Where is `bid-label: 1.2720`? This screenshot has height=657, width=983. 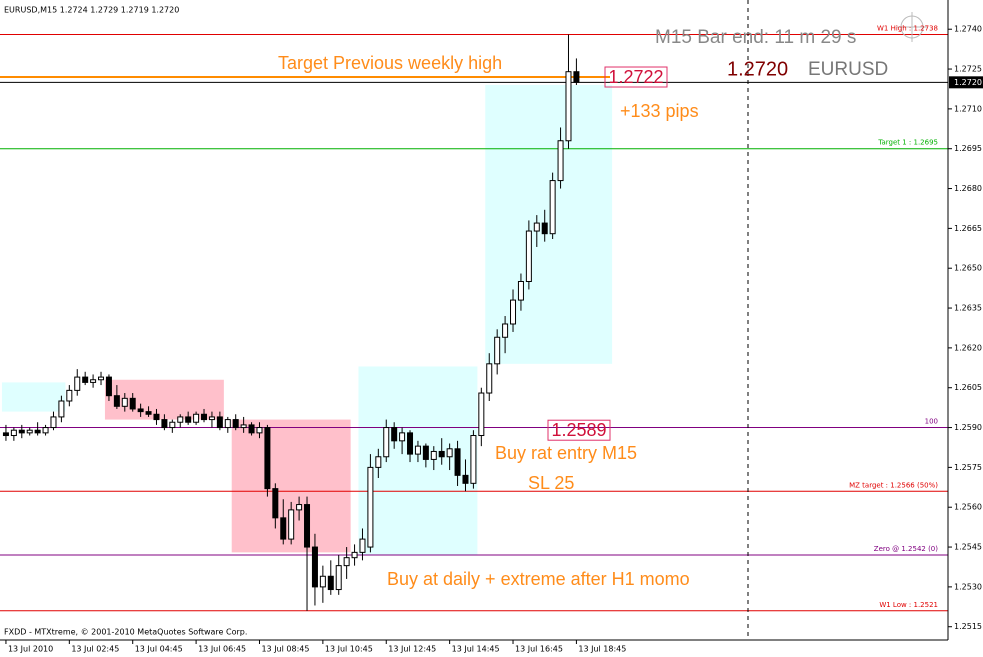
bid-label: 1.2720 is located at coordinates (968, 82).